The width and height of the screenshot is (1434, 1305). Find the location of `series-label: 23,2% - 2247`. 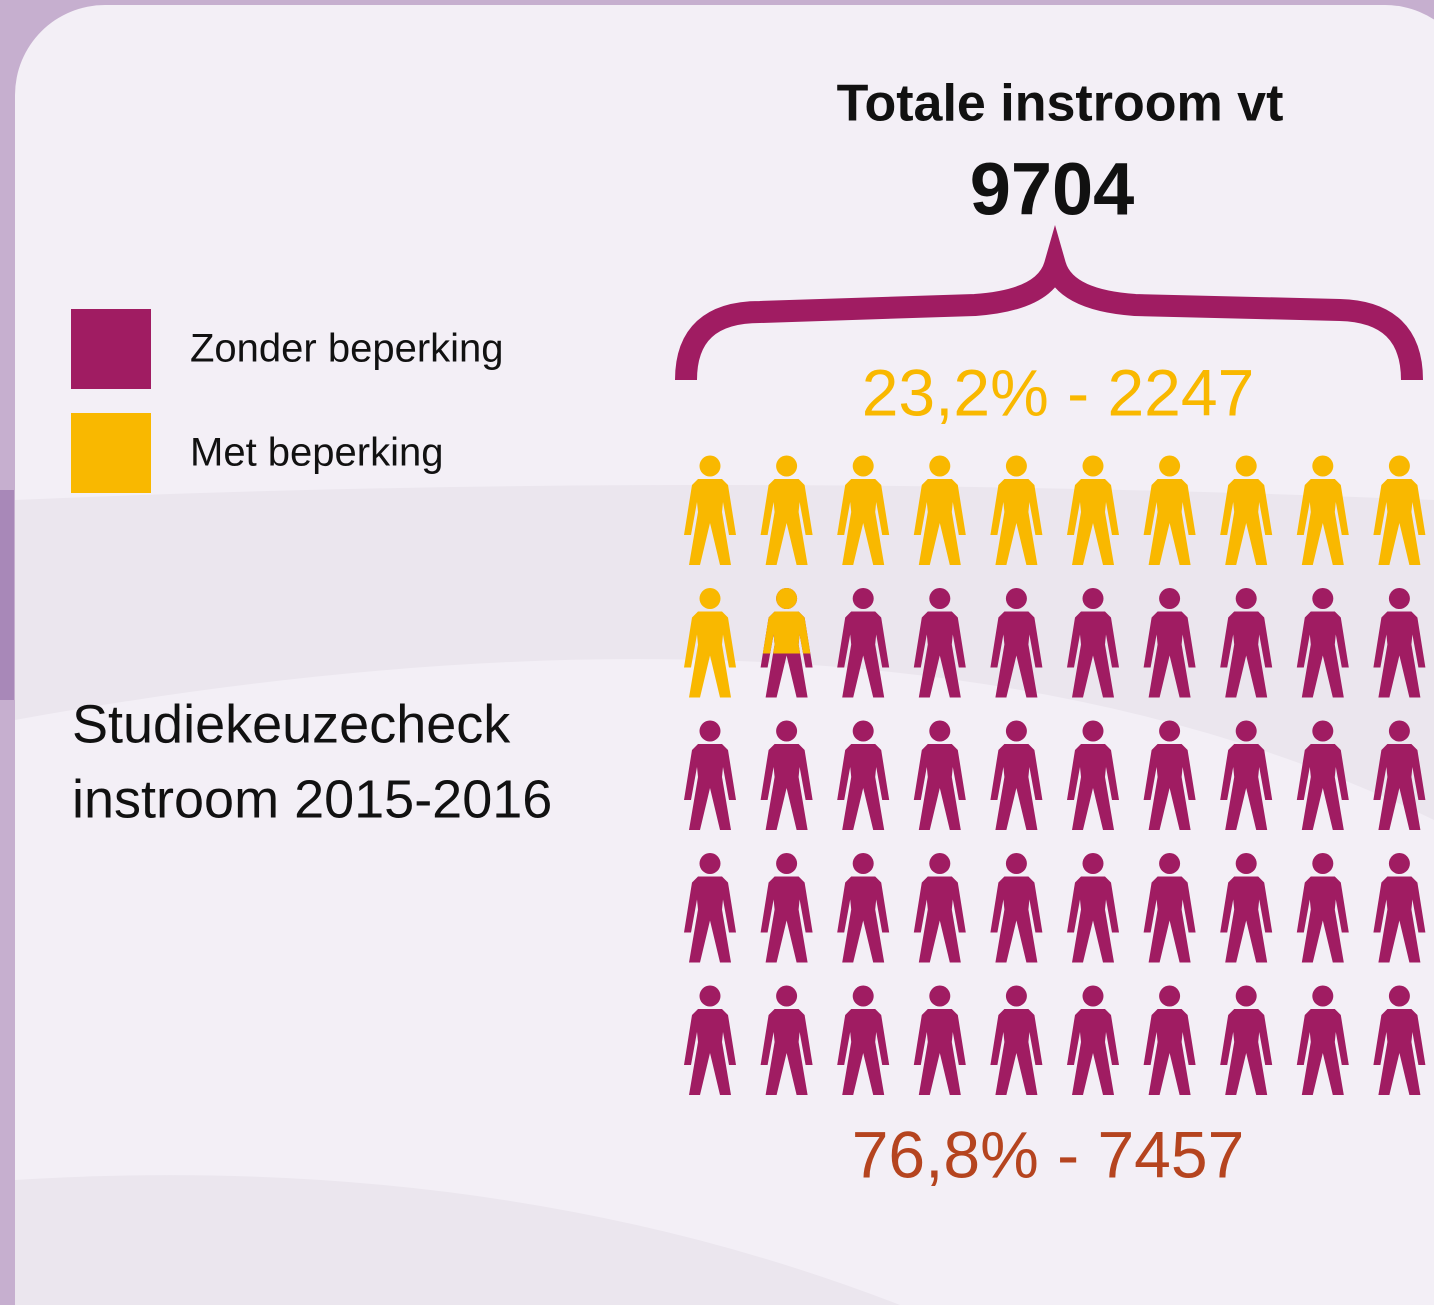

series-label: 23,2% - 2247 is located at coordinates (1058, 392).